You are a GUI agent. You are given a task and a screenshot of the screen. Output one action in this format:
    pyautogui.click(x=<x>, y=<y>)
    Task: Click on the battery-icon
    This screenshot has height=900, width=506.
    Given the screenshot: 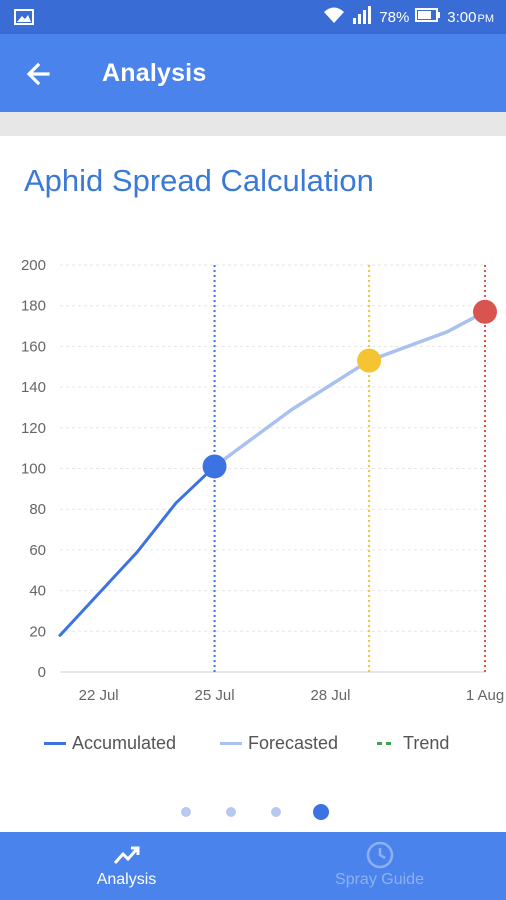 What is the action you would take?
    pyautogui.click(x=428, y=17)
    